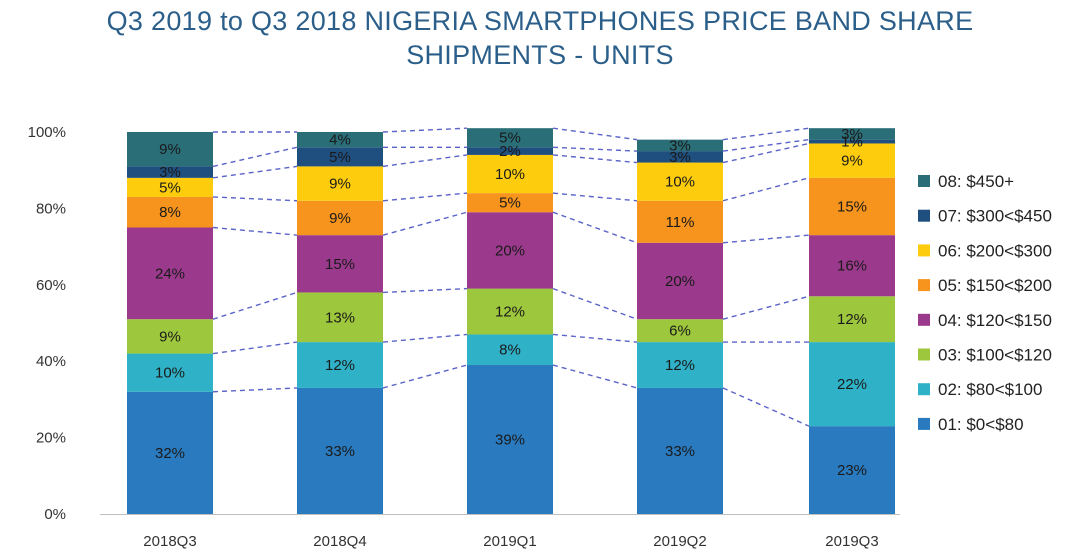 Image resolution: width=1080 pixels, height=553 pixels. What do you see at coordinates (510, 151) in the screenshot?
I see `data-label: 2%` at bounding box center [510, 151].